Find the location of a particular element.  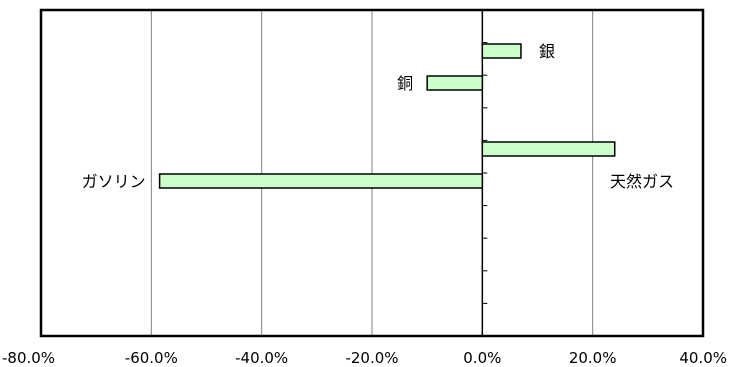

x-tick-label: -60.0% is located at coordinates (151, 358).